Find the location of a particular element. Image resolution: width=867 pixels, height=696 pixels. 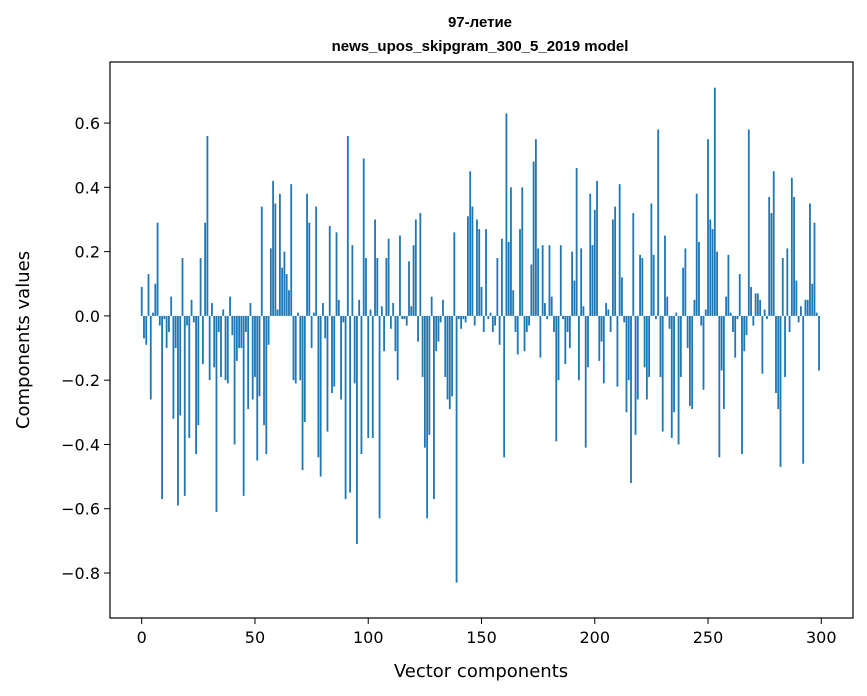

y-tick-label: 0.2 is located at coordinates (87, 252).